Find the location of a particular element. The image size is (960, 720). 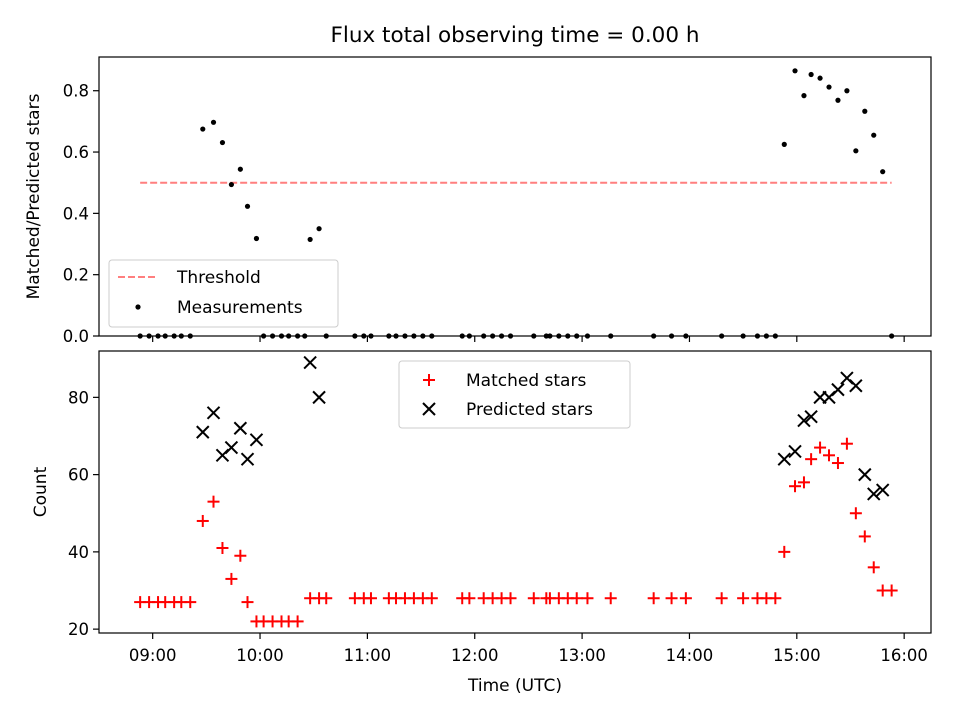

top-y-tick-label: 0.0 is located at coordinates (76, 336).